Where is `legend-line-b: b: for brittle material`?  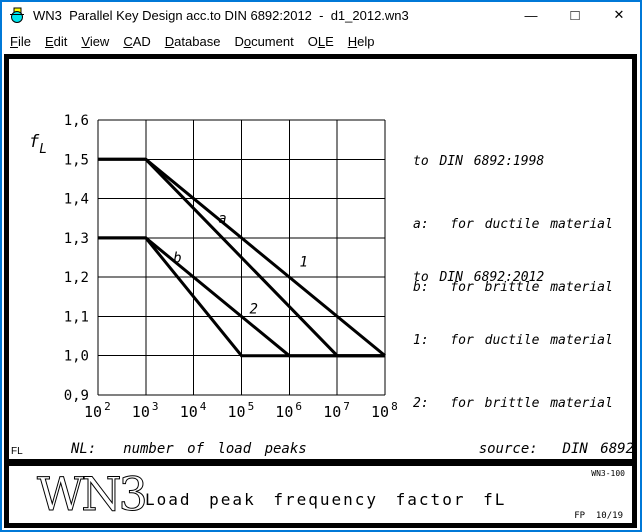
legend-line-b: b: for brittle material is located at coordinates (513, 287).